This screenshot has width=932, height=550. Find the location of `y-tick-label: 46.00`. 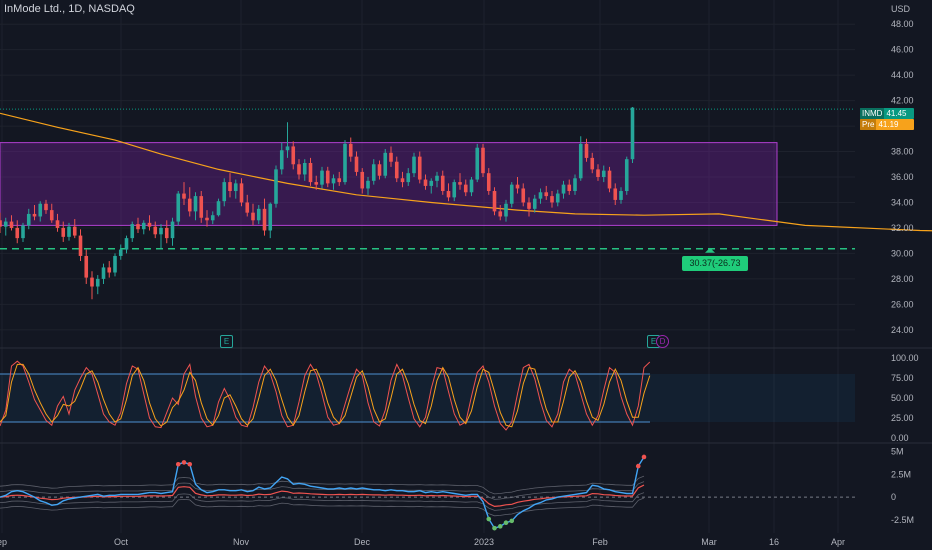

y-tick-label: 46.00 is located at coordinates (902, 50).